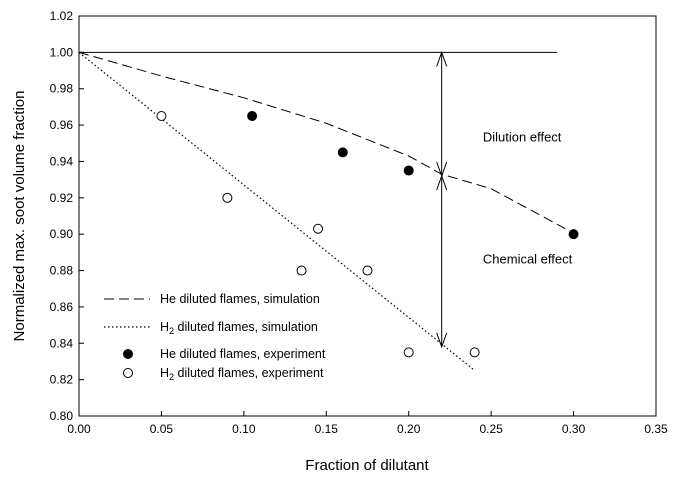 This screenshot has height=481, width=673. I want to click on y-tick-label: 0.94, so click(62, 161).